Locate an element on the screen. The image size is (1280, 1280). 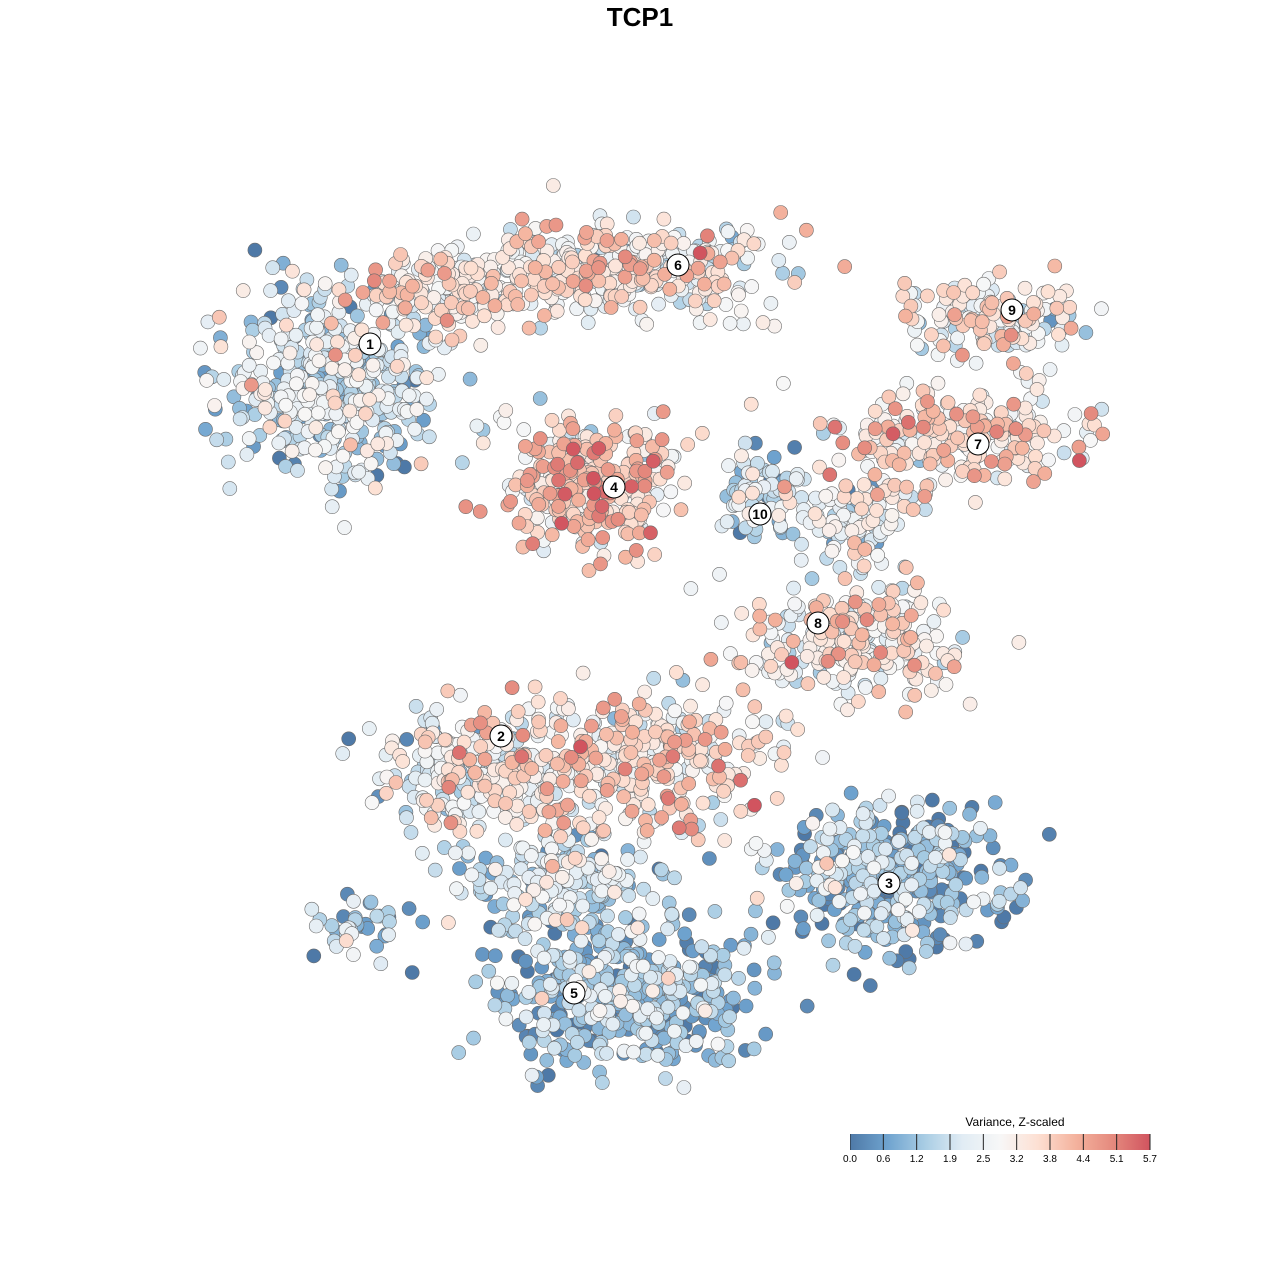
legend-tick-label: 1.2 is located at coordinates (916, 1159).